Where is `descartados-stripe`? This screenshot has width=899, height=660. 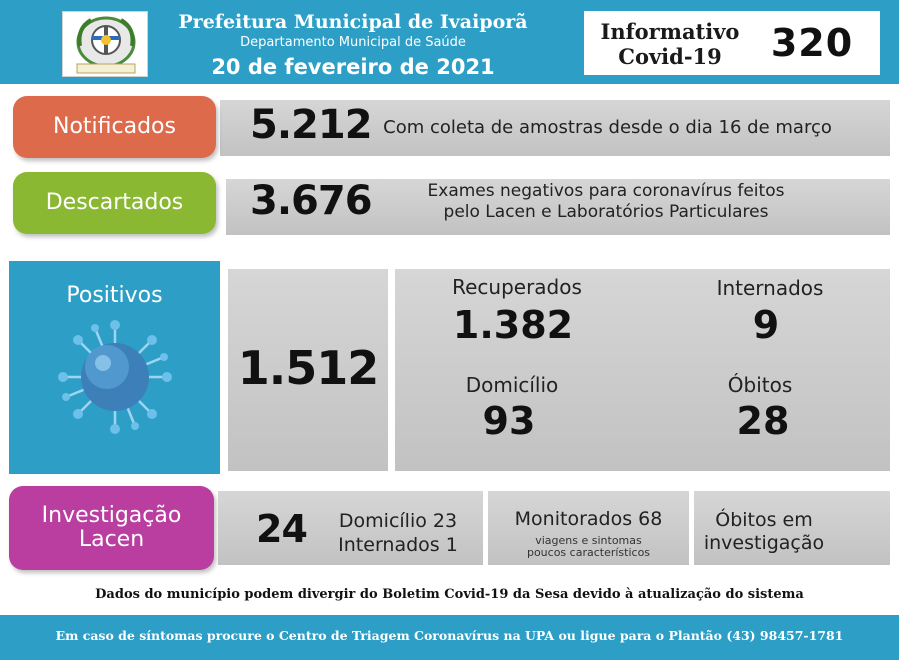 descartados-stripe is located at coordinates (558, 207).